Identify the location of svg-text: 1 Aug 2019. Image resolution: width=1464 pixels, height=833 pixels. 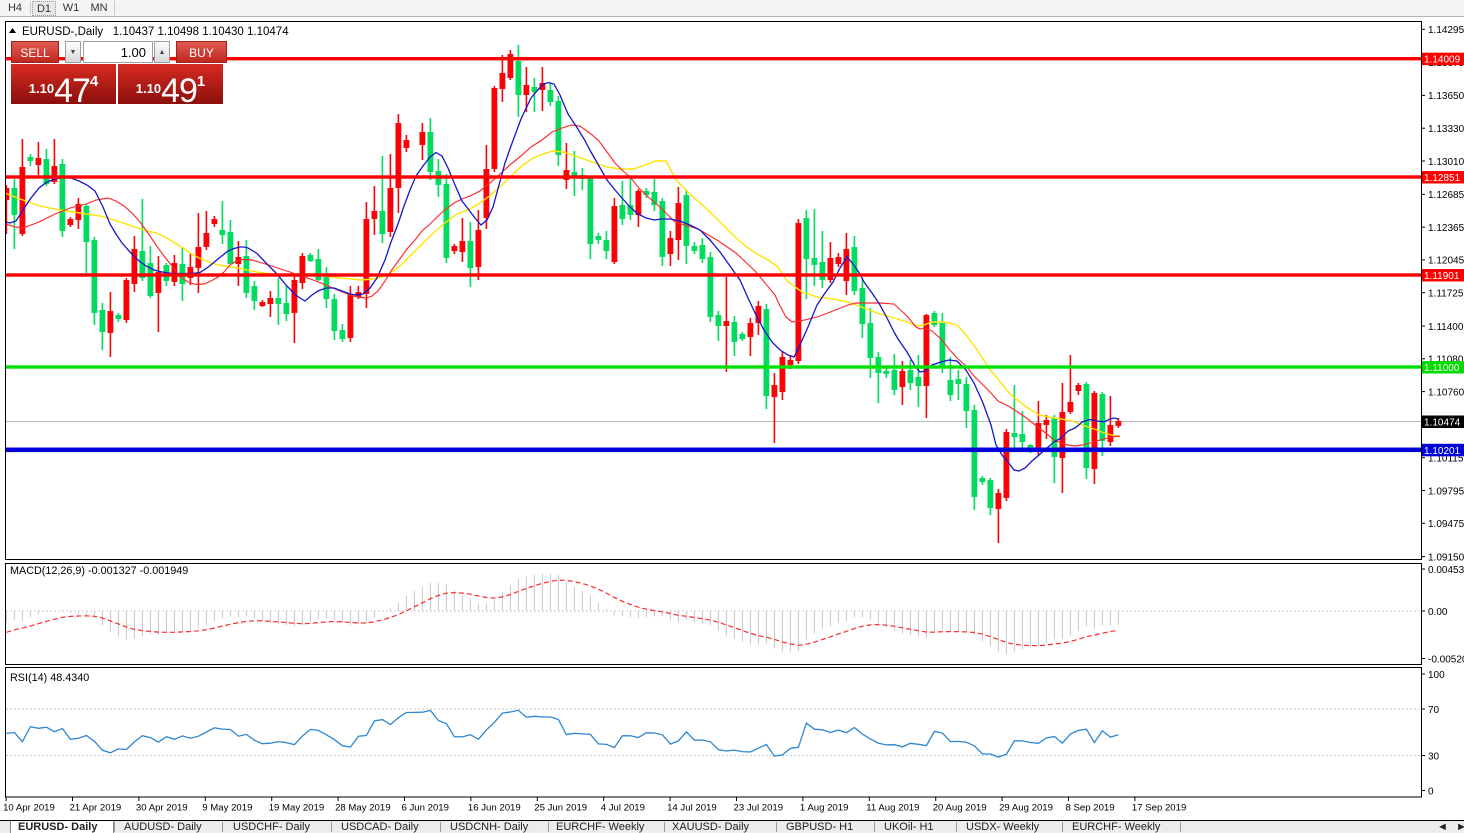
(824, 808).